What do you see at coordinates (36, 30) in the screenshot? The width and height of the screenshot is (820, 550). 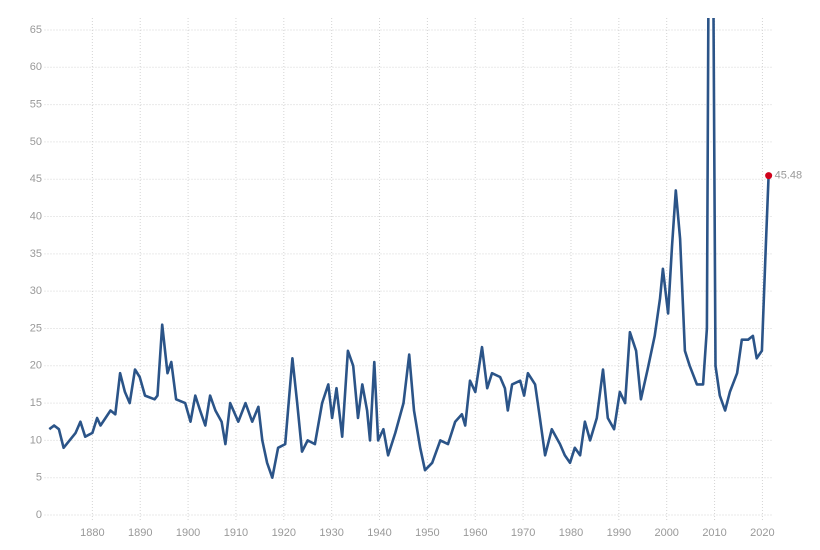 I see `y-tick-label: 65` at bounding box center [36, 30].